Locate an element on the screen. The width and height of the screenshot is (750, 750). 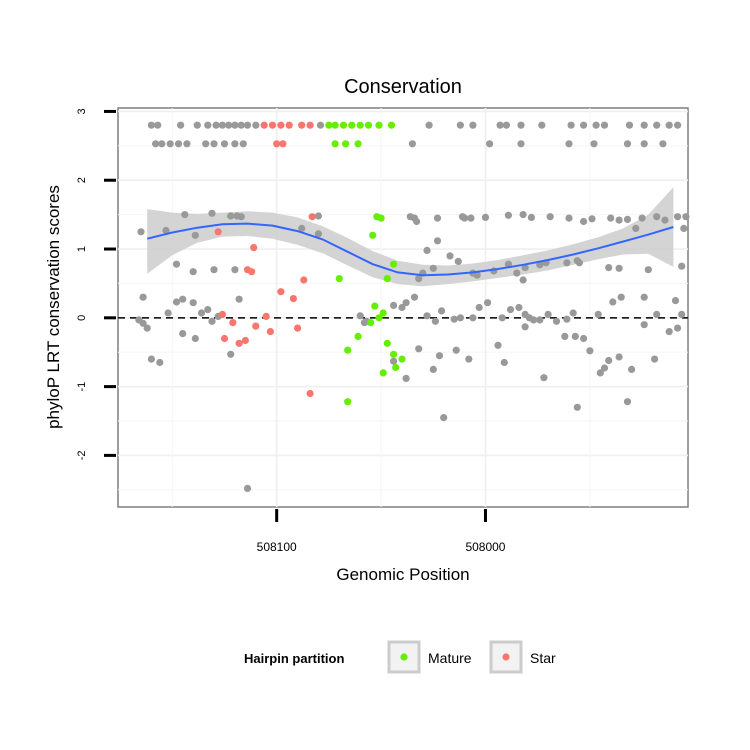
legend-label-star: Star is located at coordinates (543, 658).